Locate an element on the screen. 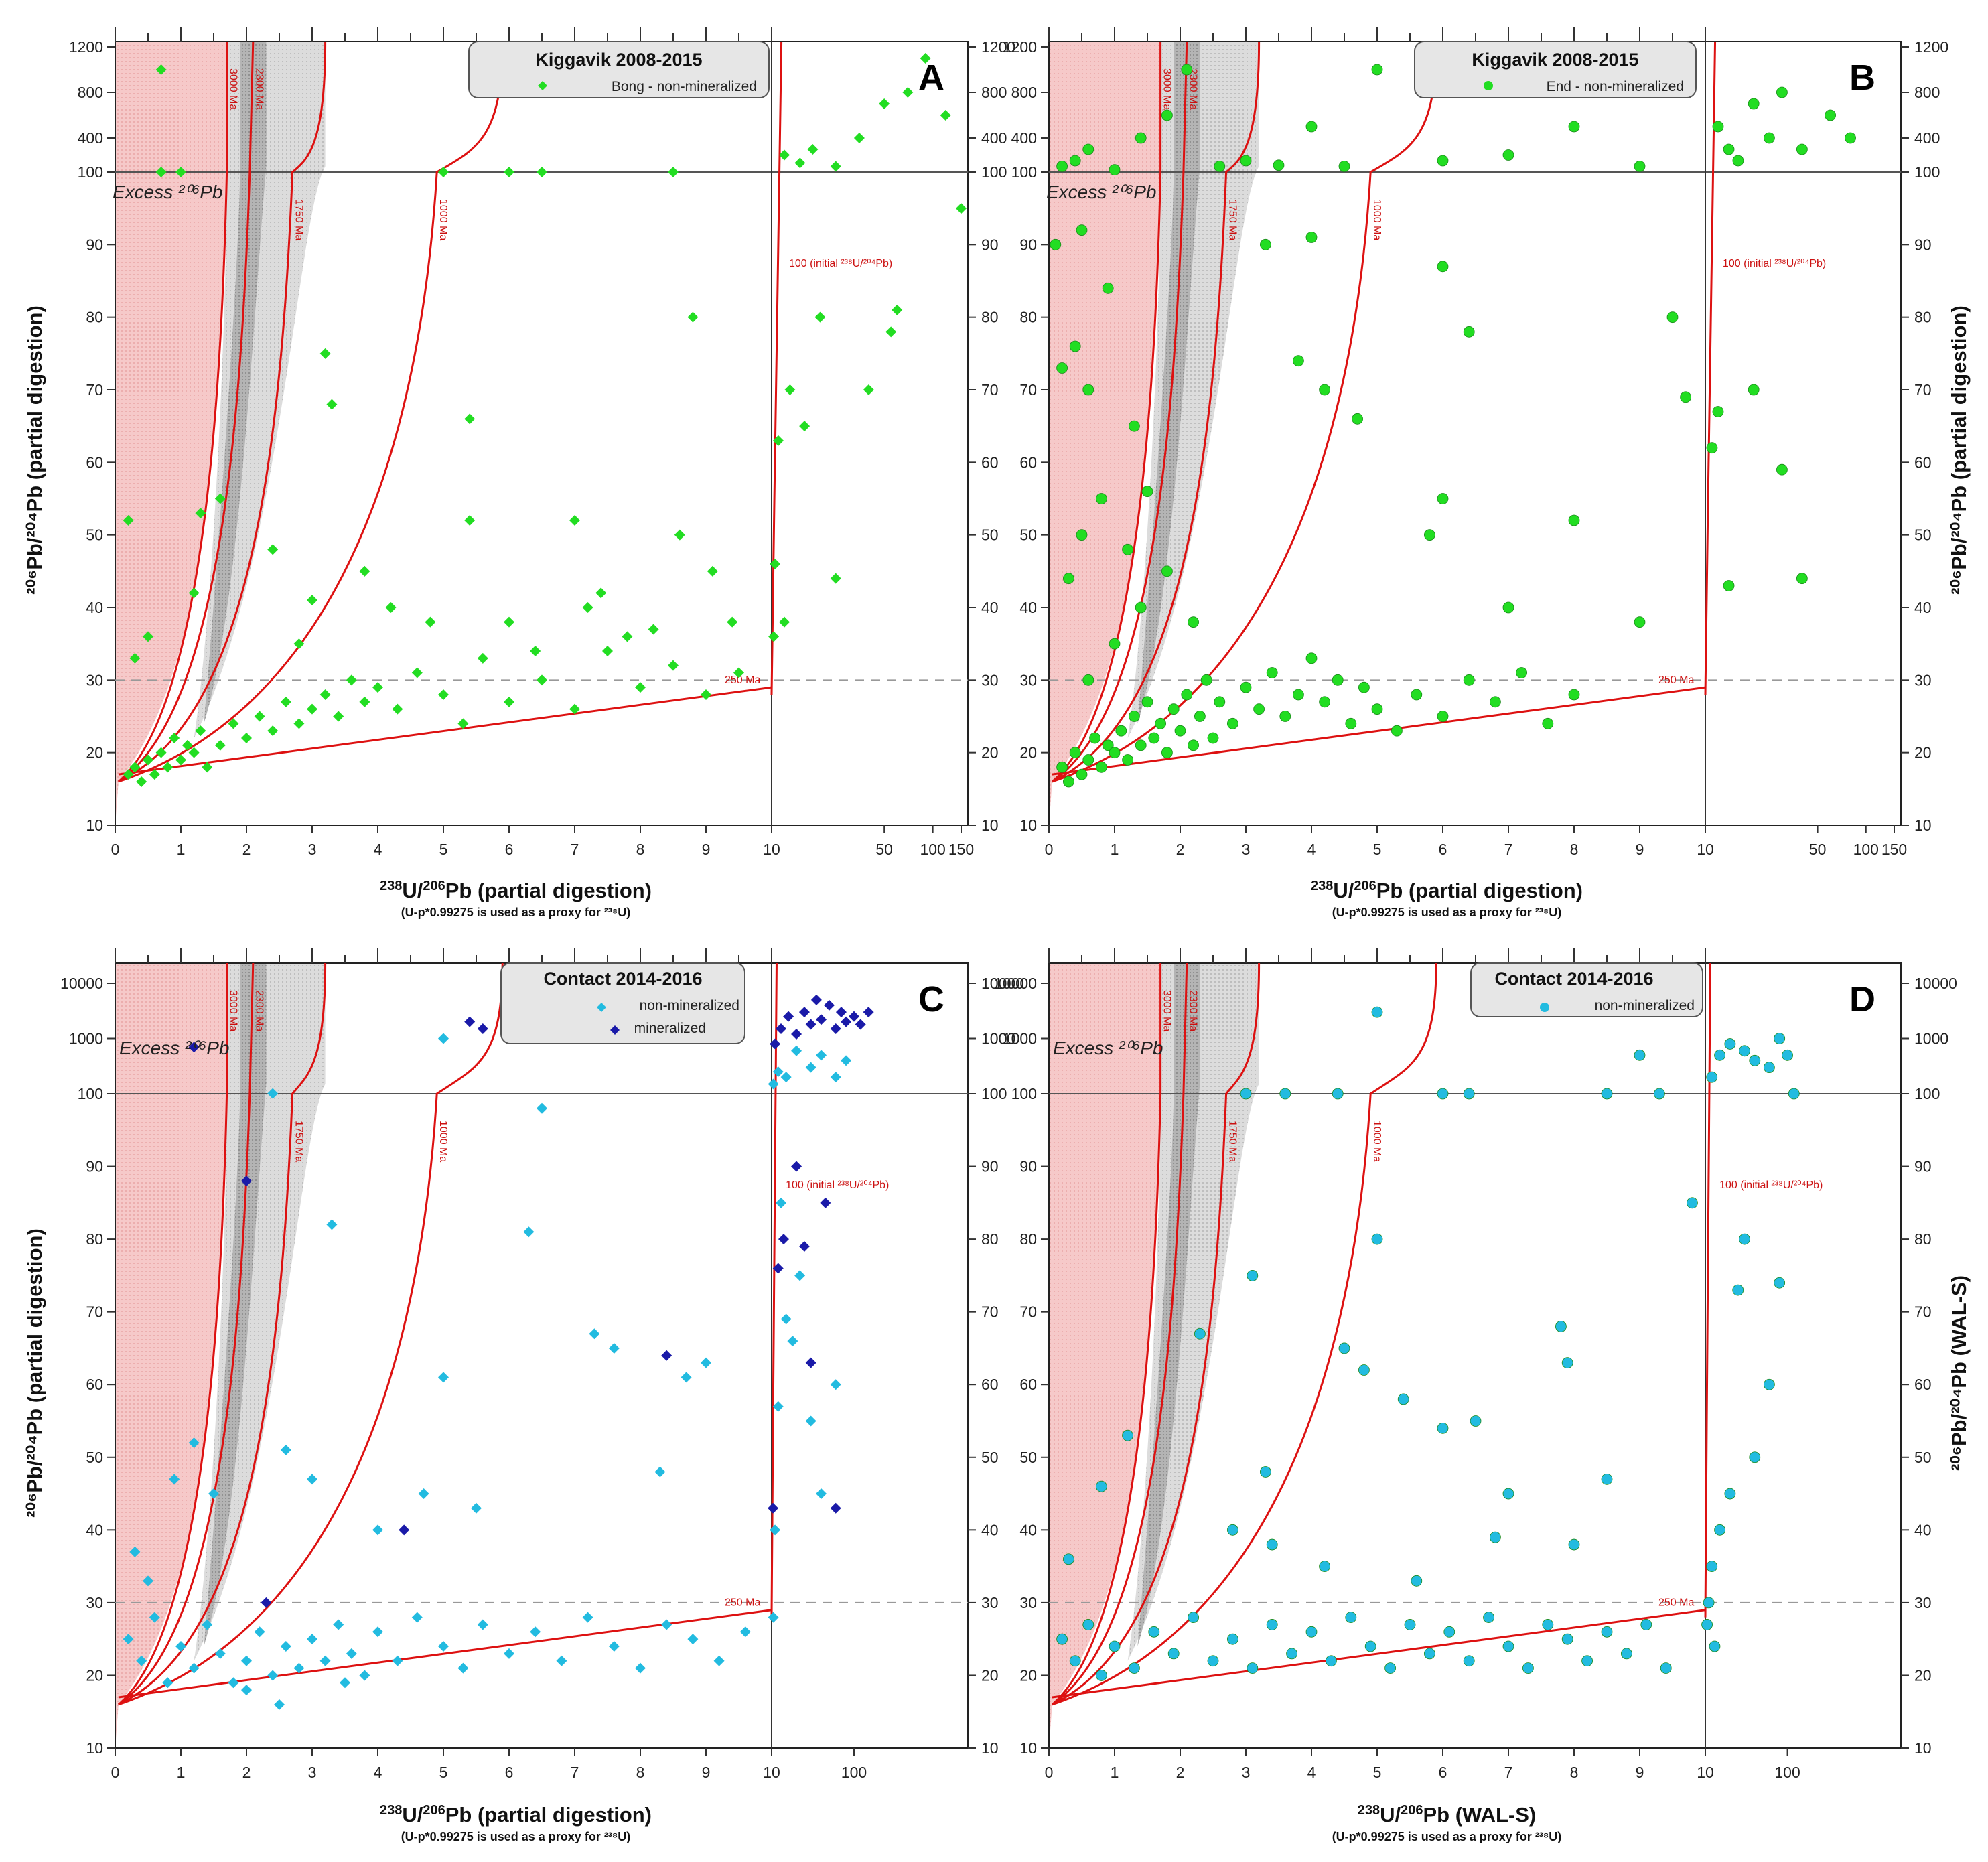 This screenshot has width=1988, height=1862. b-x-tick-label: 3 is located at coordinates (1246, 849).